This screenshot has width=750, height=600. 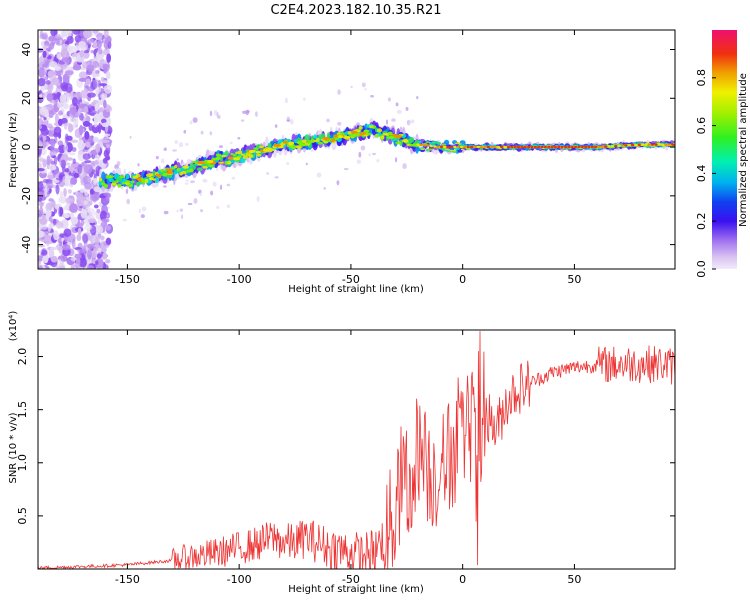 I want to click on bottom-x-tick-label: 50, so click(x=574, y=579).